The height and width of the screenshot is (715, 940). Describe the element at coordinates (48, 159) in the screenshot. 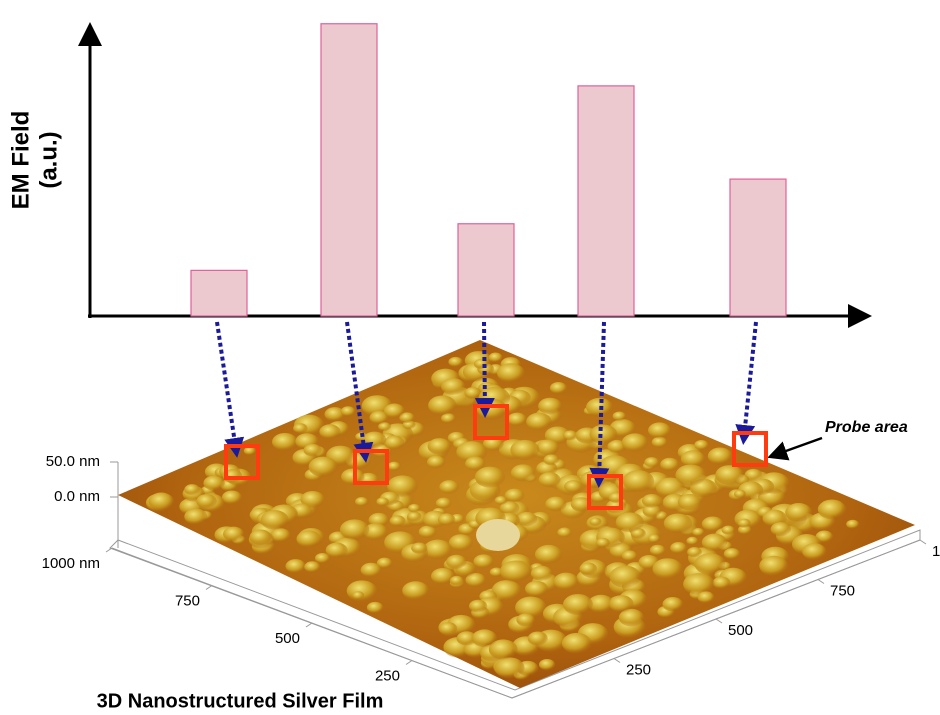

I see `y-axis-label: (a.u.)` at that location.